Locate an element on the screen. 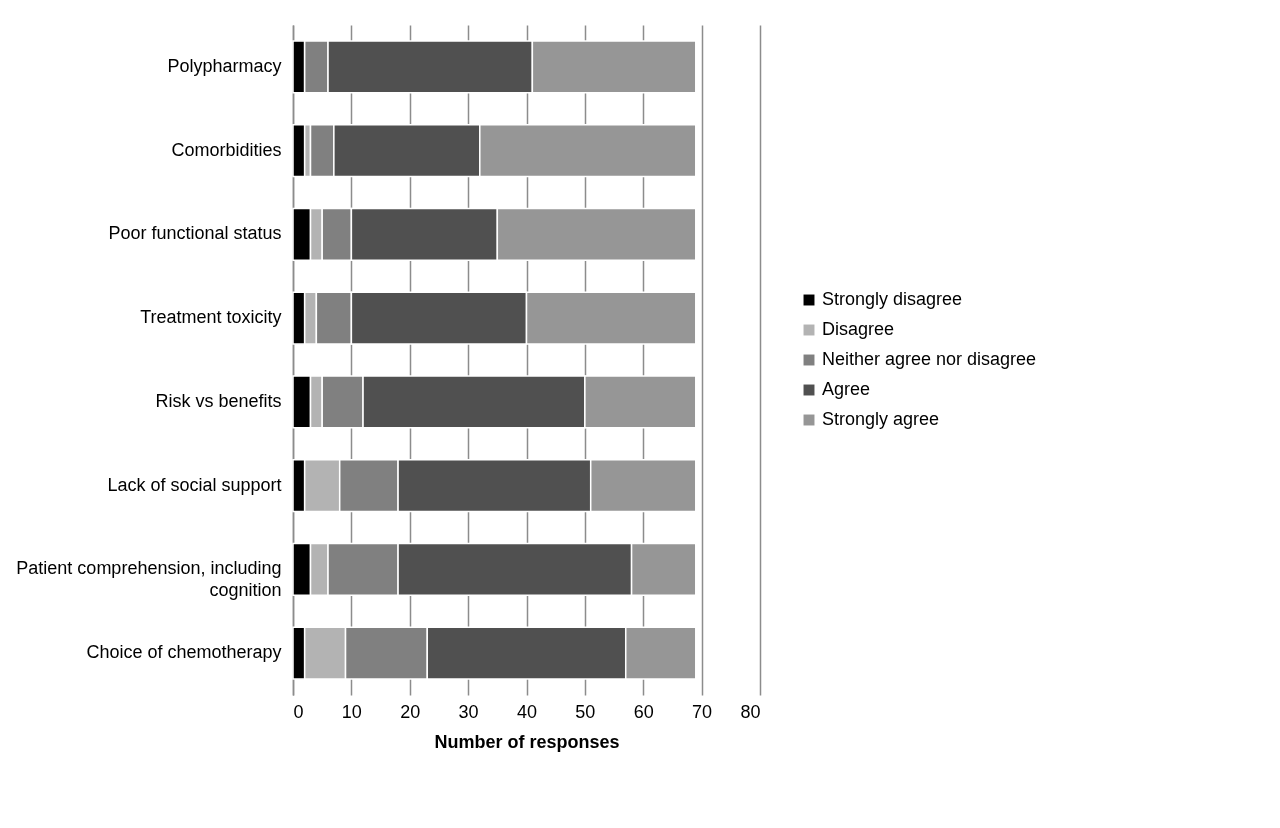 The image size is (1280, 828). x-tick-label: 60 is located at coordinates (643, 711).